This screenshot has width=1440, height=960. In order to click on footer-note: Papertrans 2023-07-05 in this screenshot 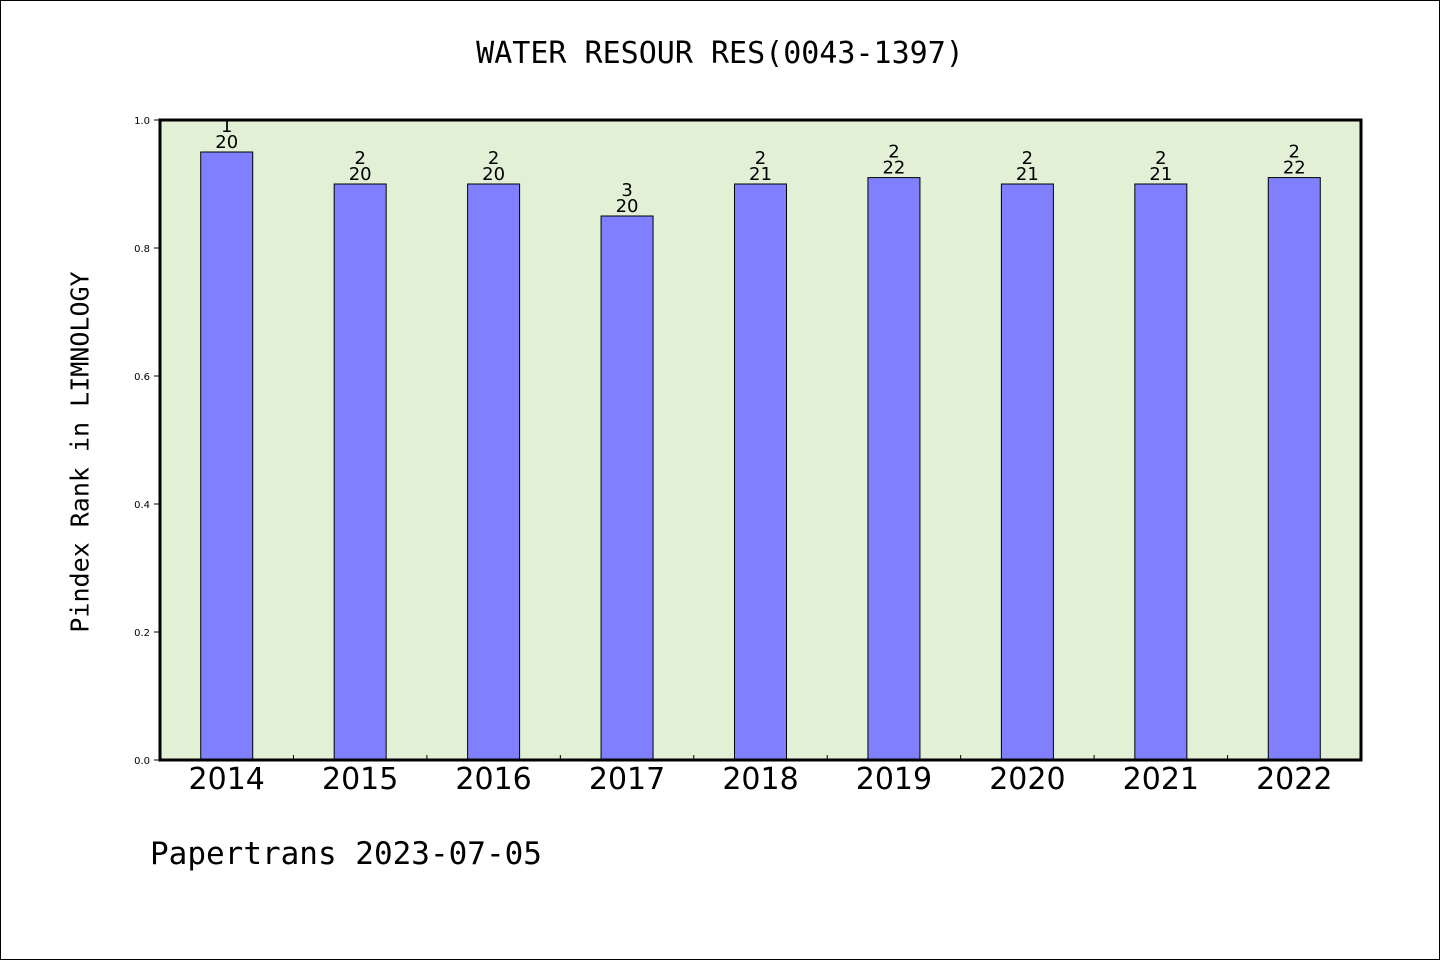, I will do `click(346, 854)`.